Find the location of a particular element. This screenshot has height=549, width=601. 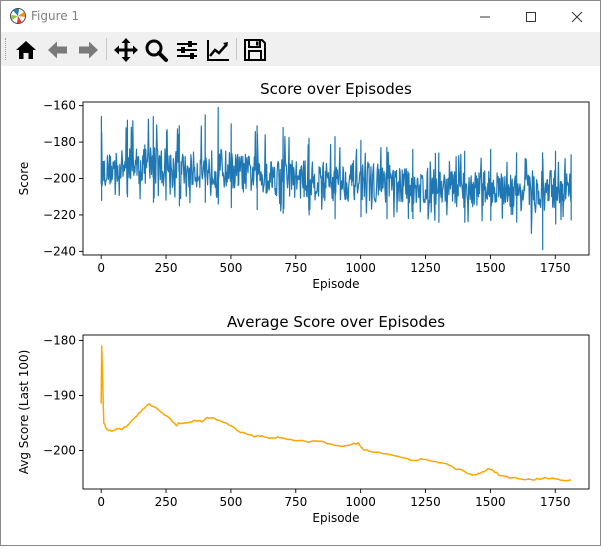

matplotlib-logo-icon is located at coordinates (18, 16).